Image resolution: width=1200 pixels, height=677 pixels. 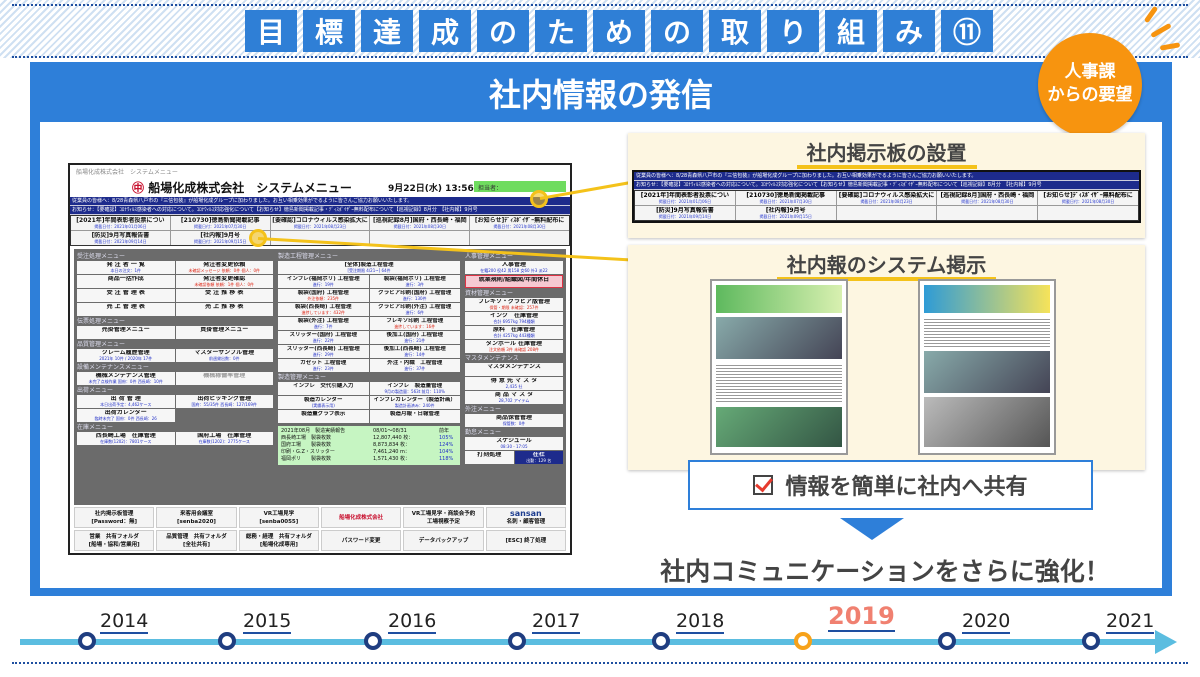 What do you see at coordinates (267, 622) in the screenshot?
I see `timeline-year: 2015` at bounding box center [267, 622].